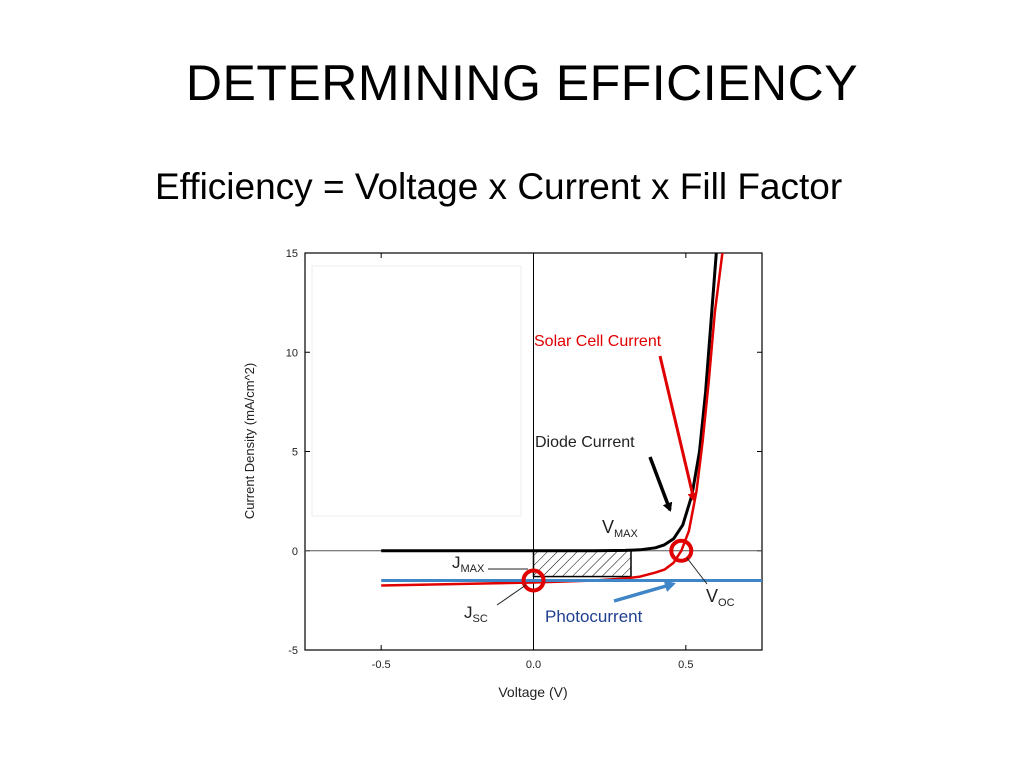  Describe the element at coordinates (685, 665) in the screenshot. I see `x-tick-label: 0.5` at that location.